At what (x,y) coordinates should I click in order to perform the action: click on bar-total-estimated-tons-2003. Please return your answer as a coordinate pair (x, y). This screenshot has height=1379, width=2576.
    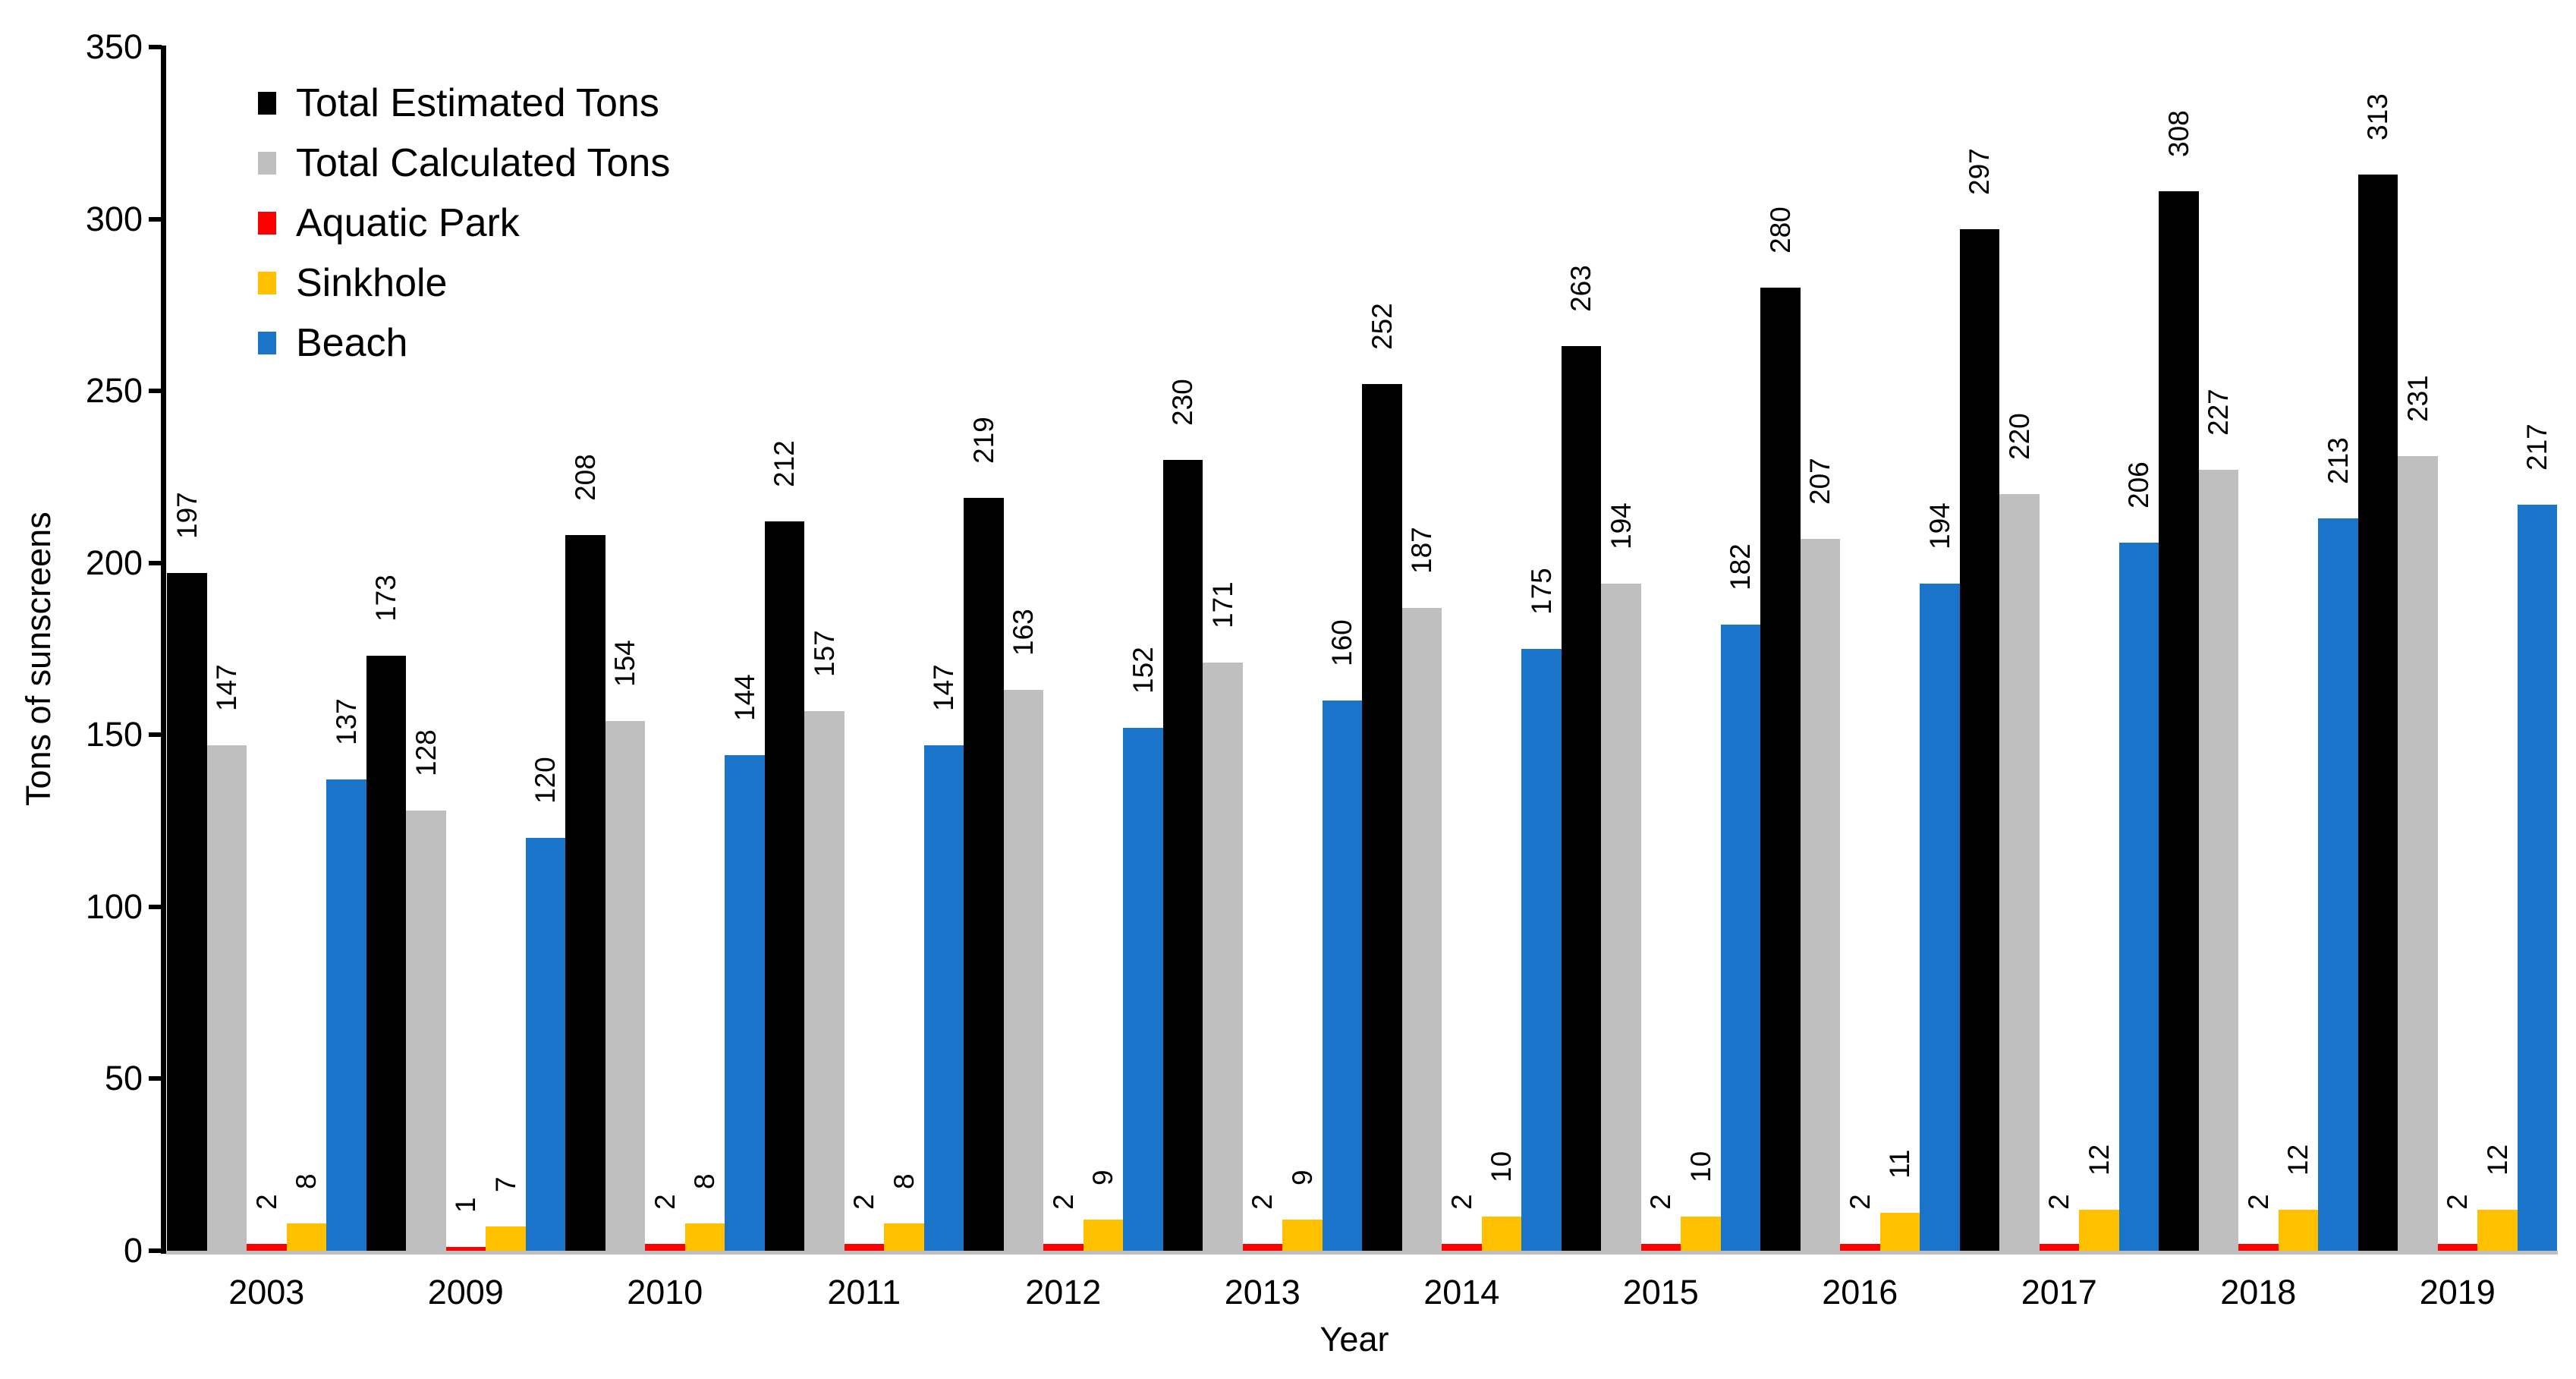
    Looking at the image, I should click on (187, 912).